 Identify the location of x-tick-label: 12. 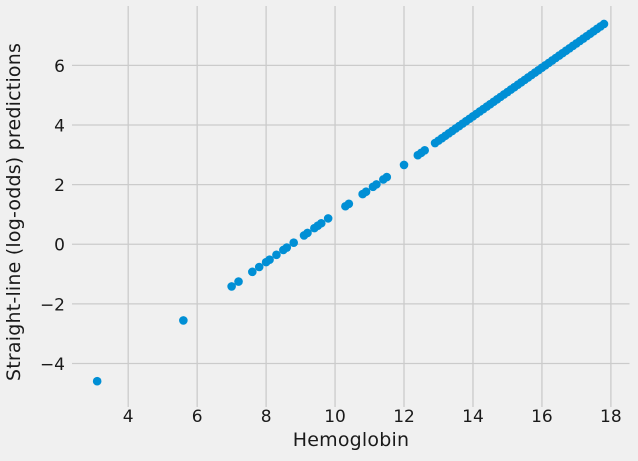
(404, 417).